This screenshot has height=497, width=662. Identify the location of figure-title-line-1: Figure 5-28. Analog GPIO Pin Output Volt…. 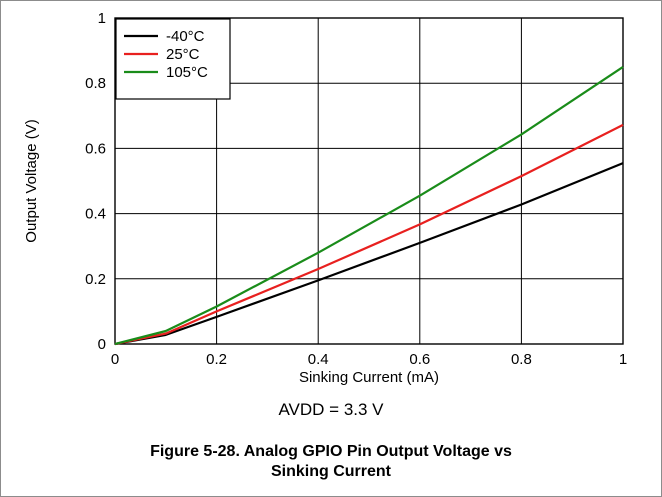
(331, 451).